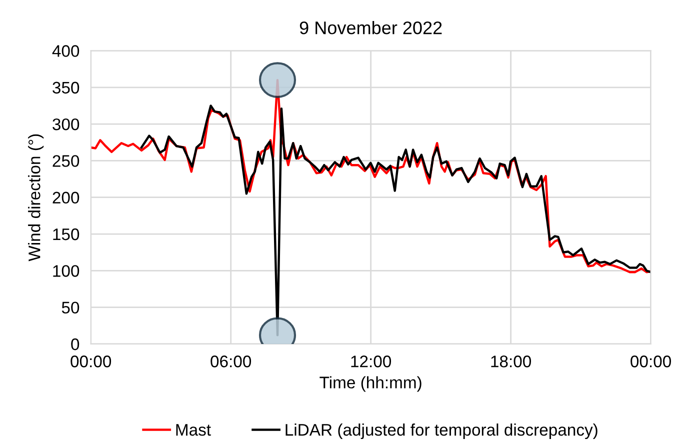 Image resolution: width=673 pixels, height=445 pixels. I want to click on y-tick-label: 150, so click(66, 234).